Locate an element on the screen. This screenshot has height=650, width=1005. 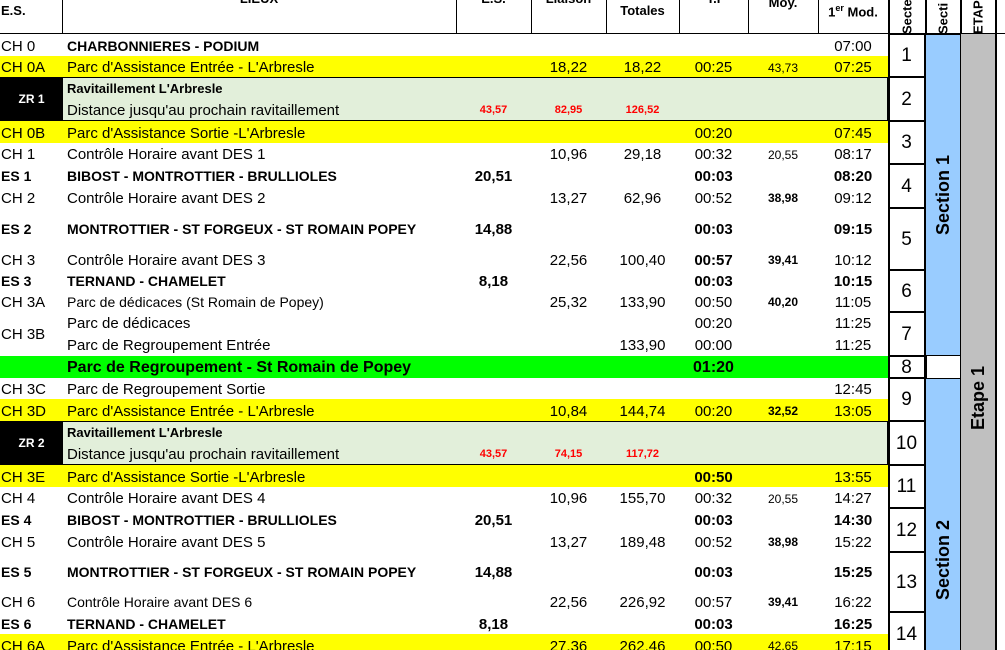
column-header: LIEUX is located at coordinates (259, 4).